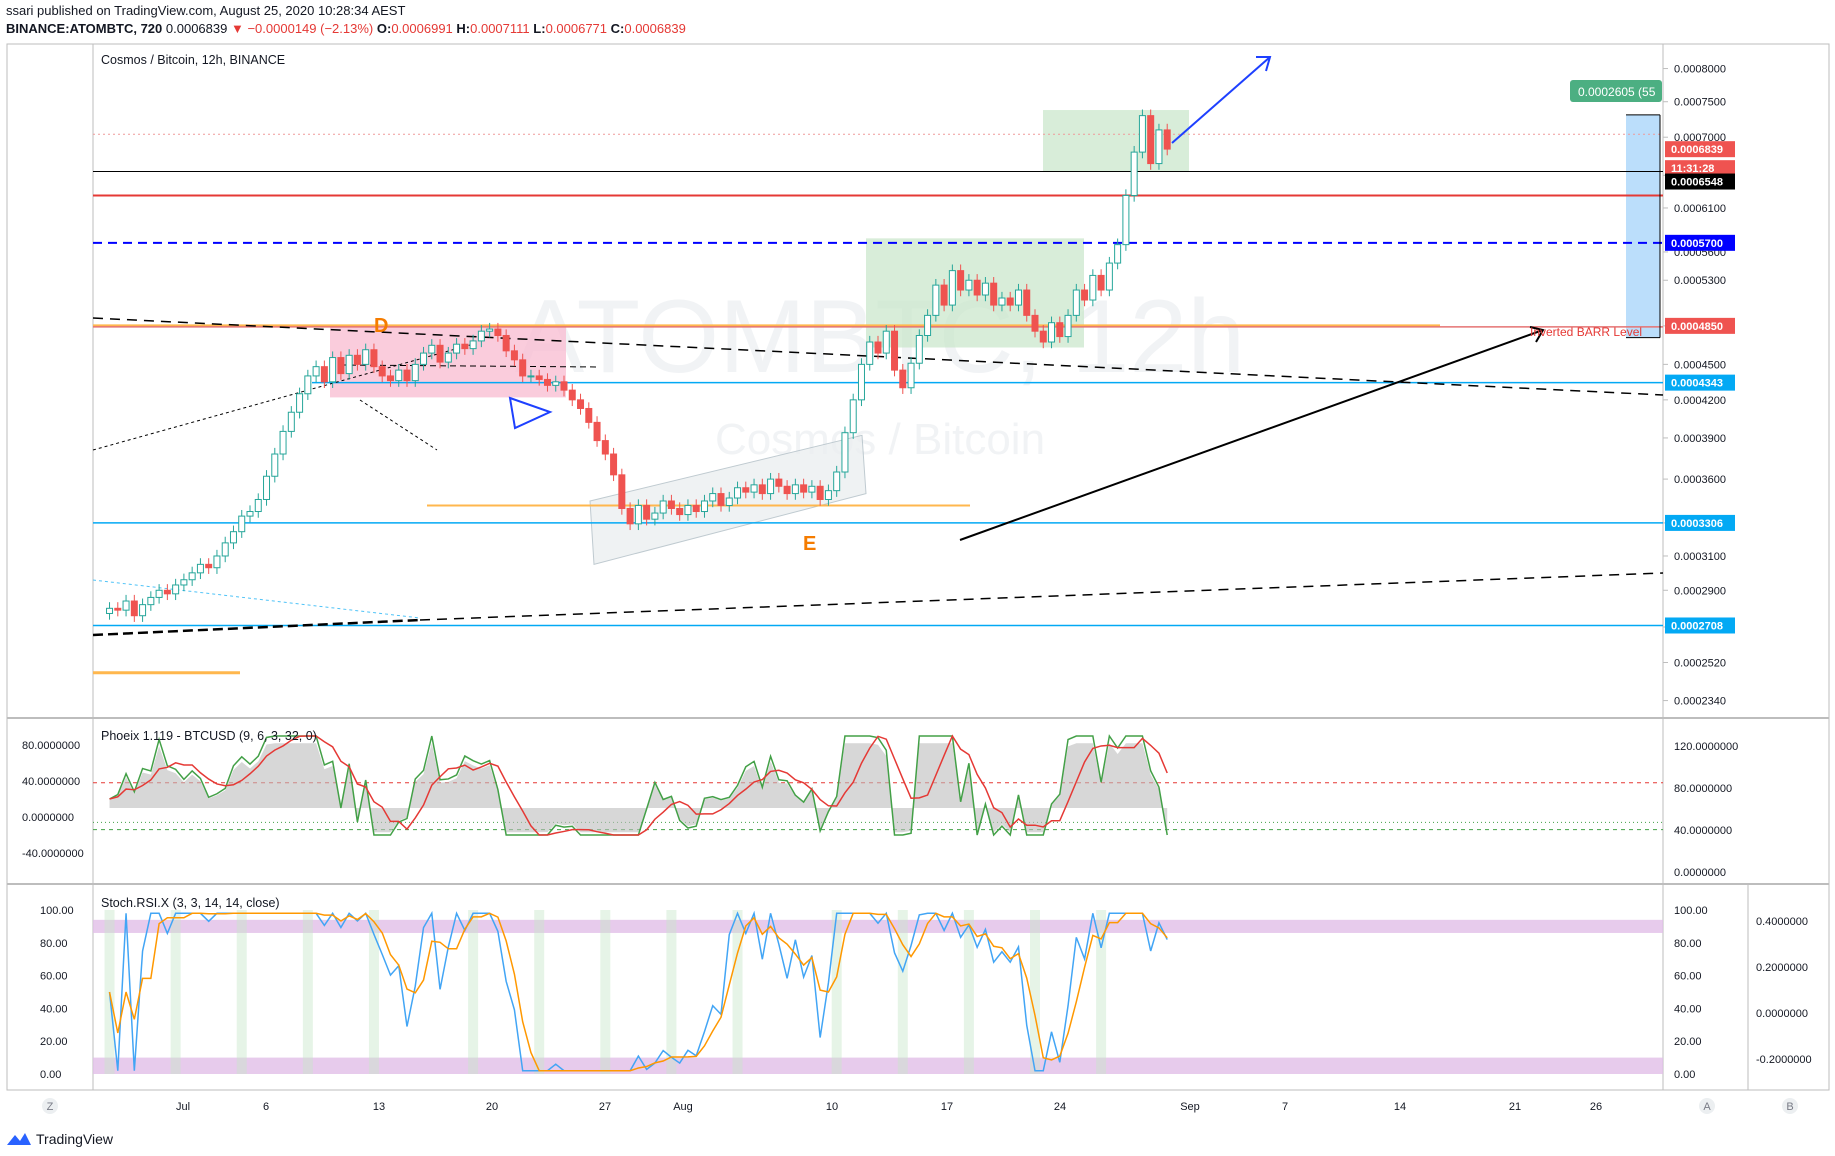  I want to click on down-arrow-icon: ▼, so click(237, 28).